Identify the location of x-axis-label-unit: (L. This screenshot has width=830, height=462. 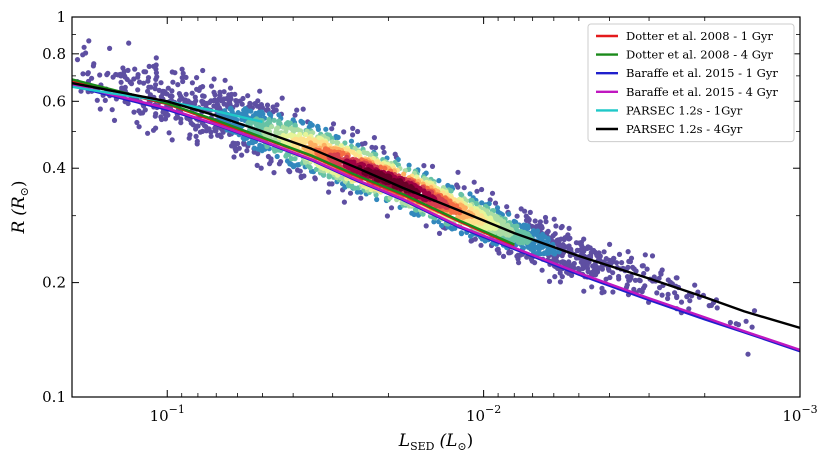
(448, 441).